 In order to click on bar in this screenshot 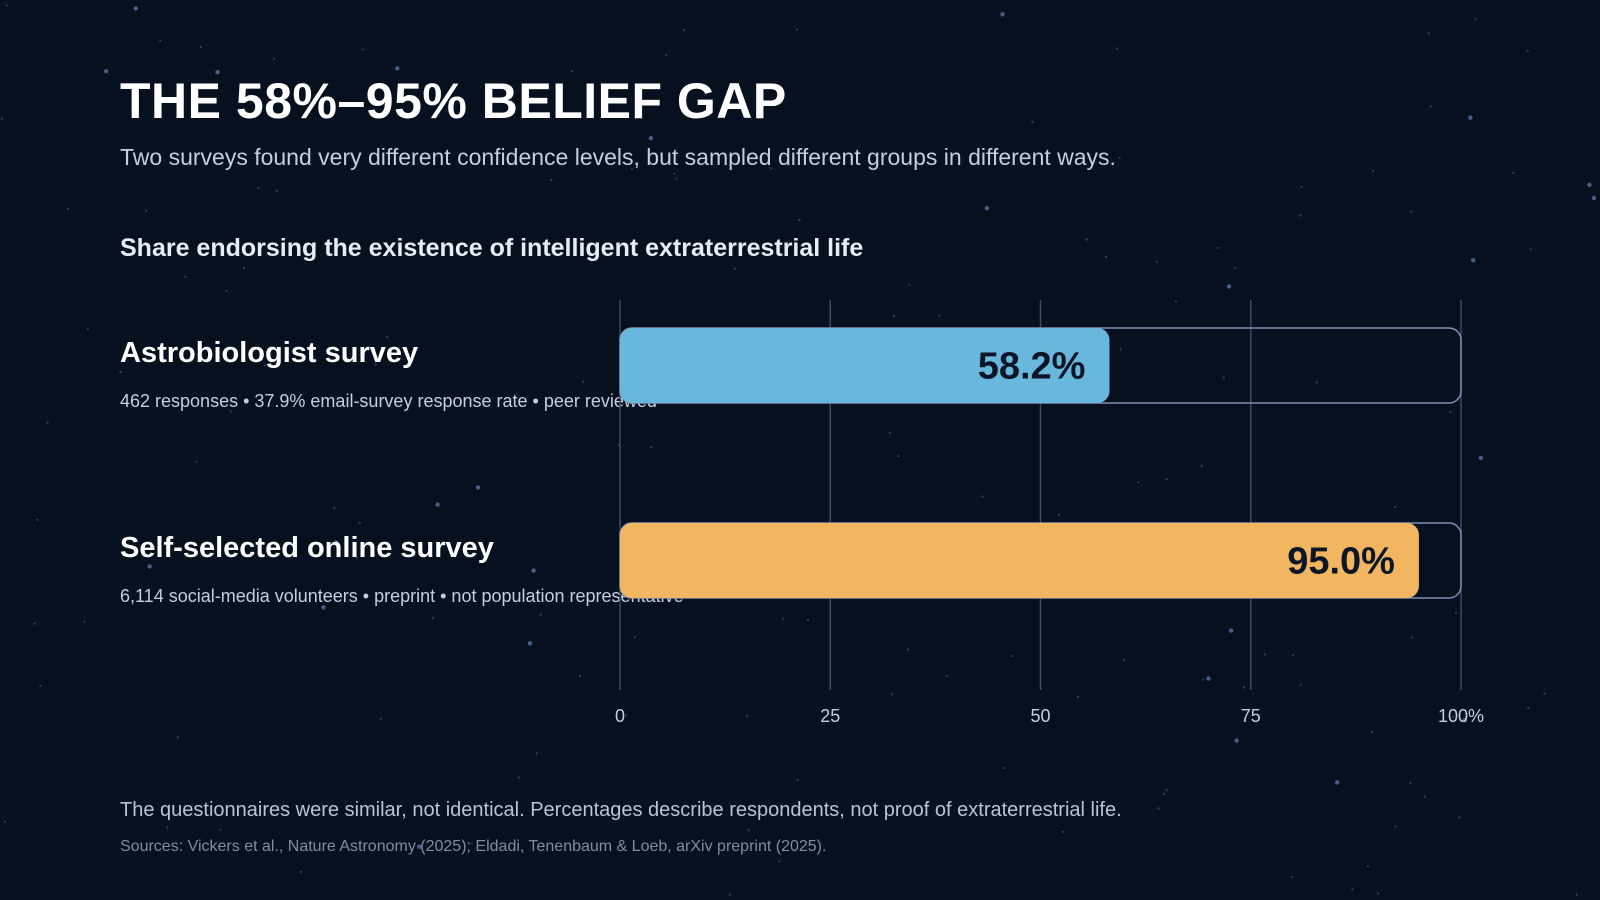, I will do `click(865, 365)`.